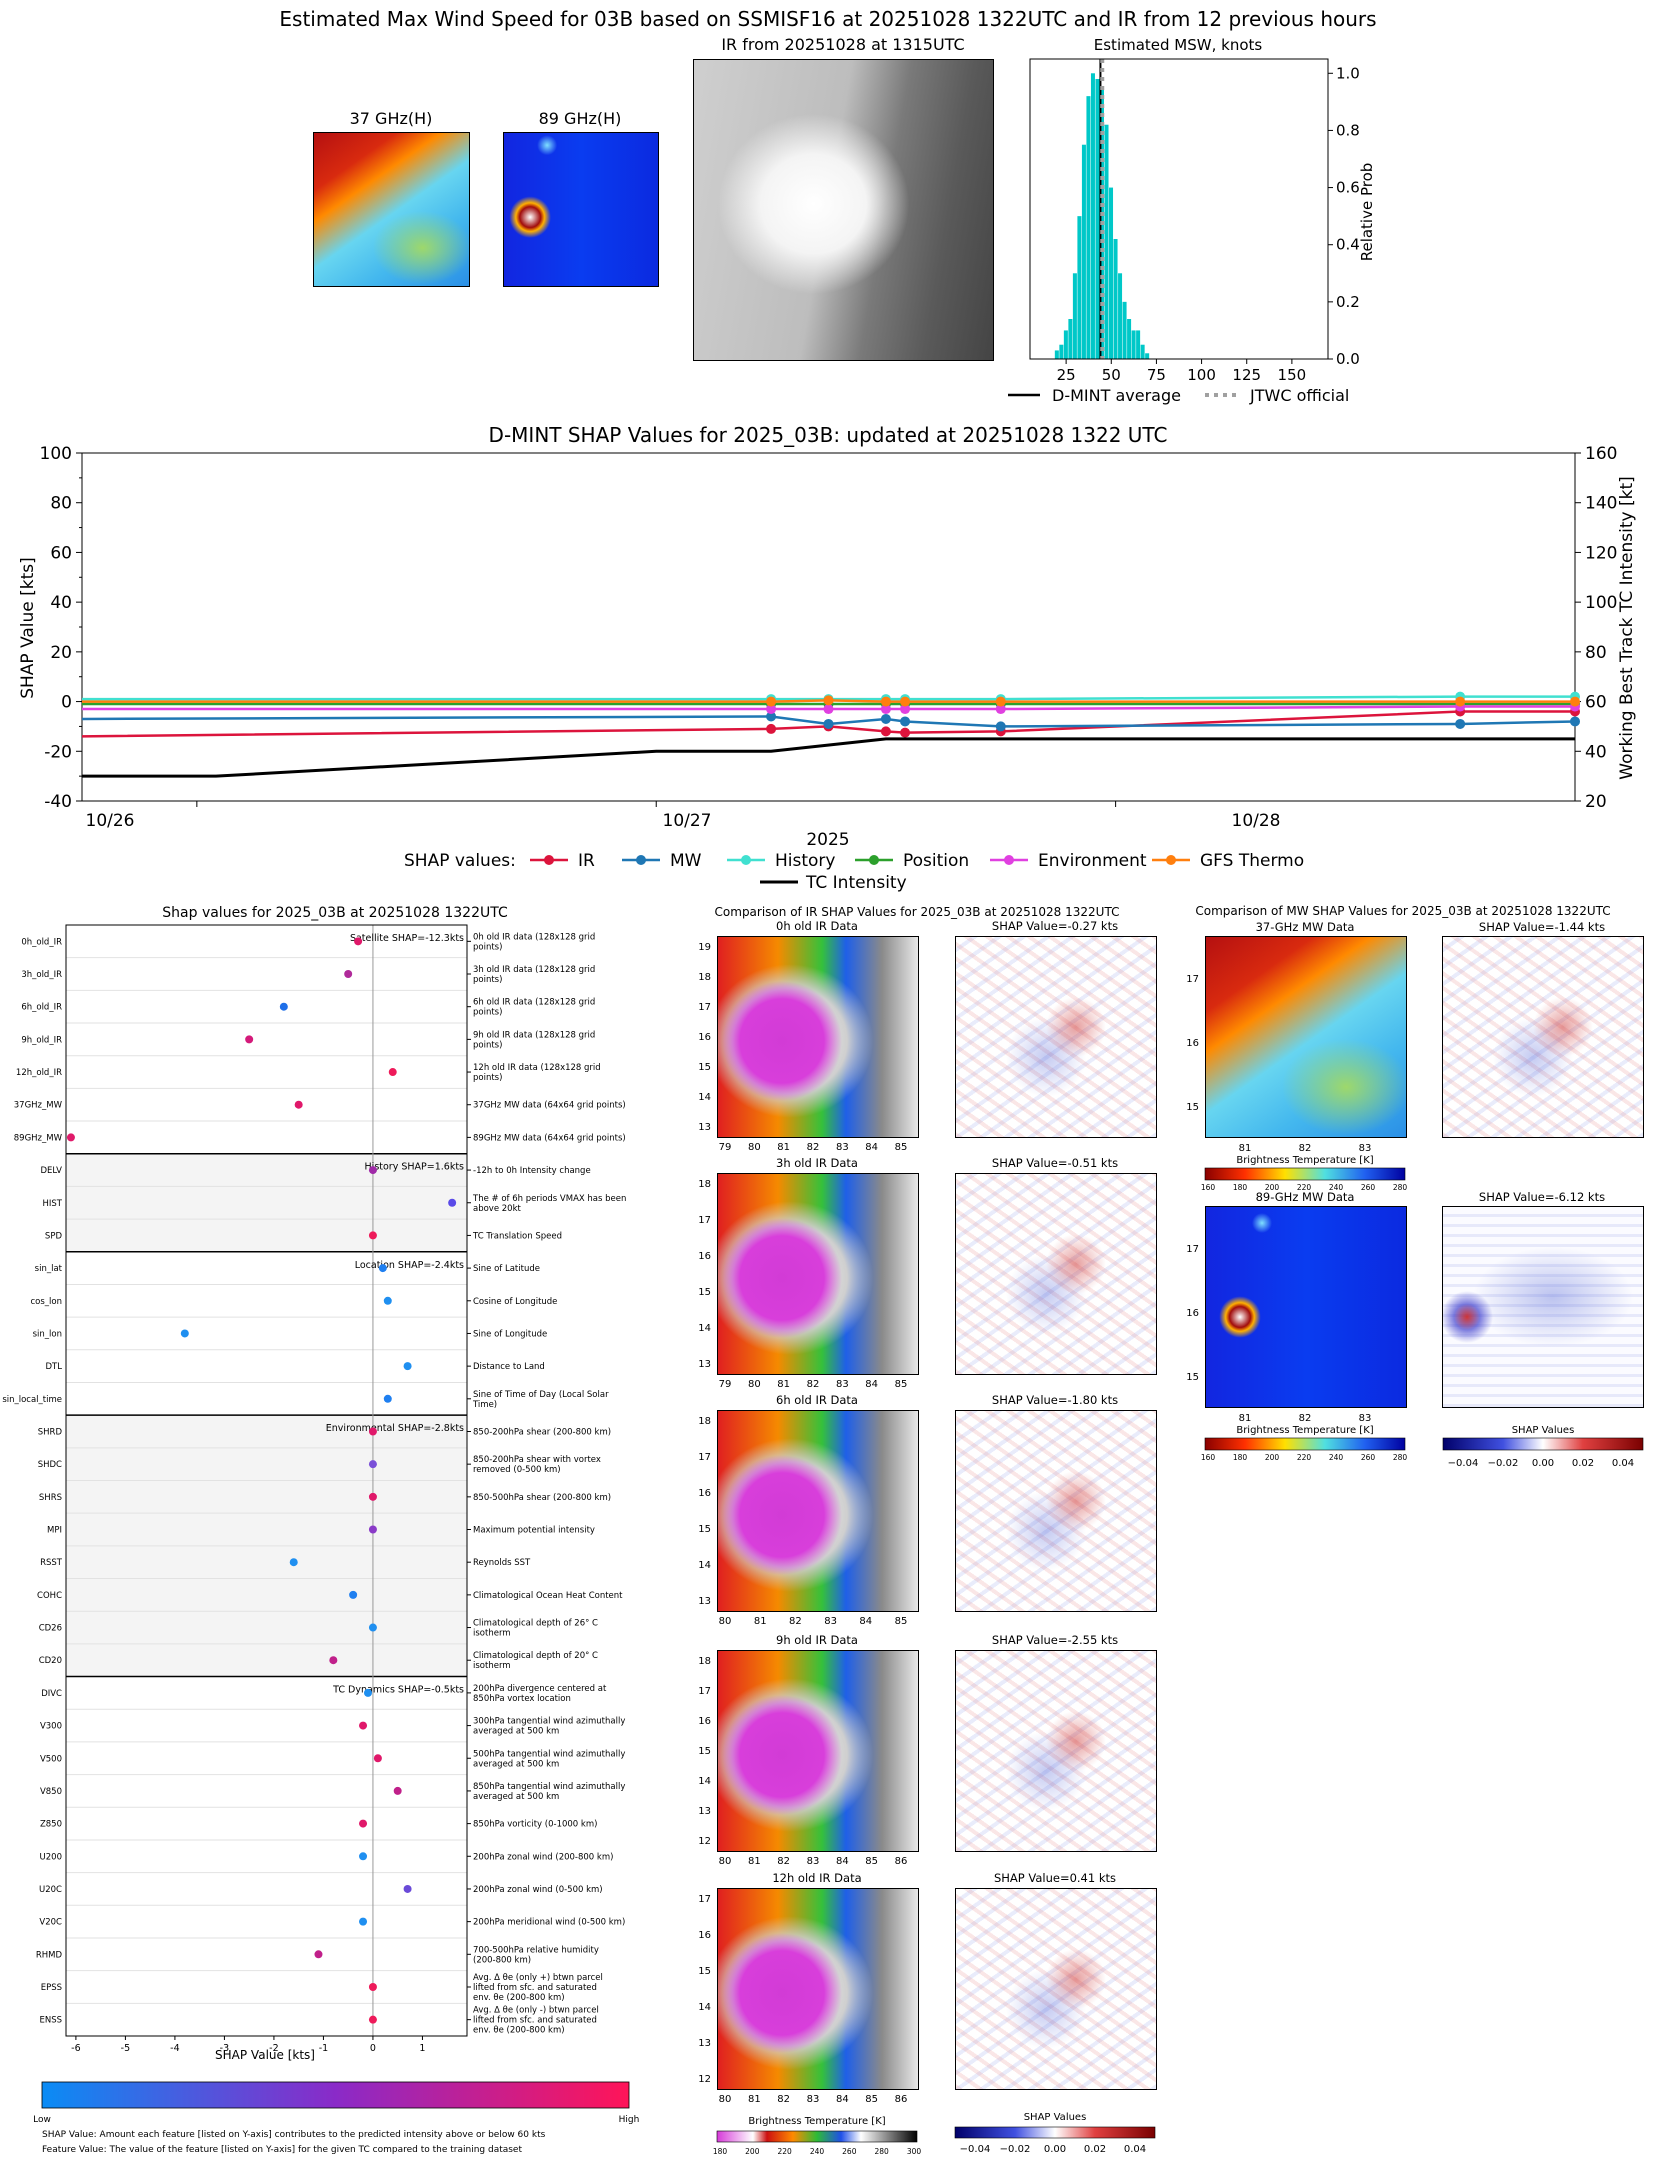  Describe the element at coordinates (61, 653) in the screenshot. I see `ts-ytick-label: 20` at that location.